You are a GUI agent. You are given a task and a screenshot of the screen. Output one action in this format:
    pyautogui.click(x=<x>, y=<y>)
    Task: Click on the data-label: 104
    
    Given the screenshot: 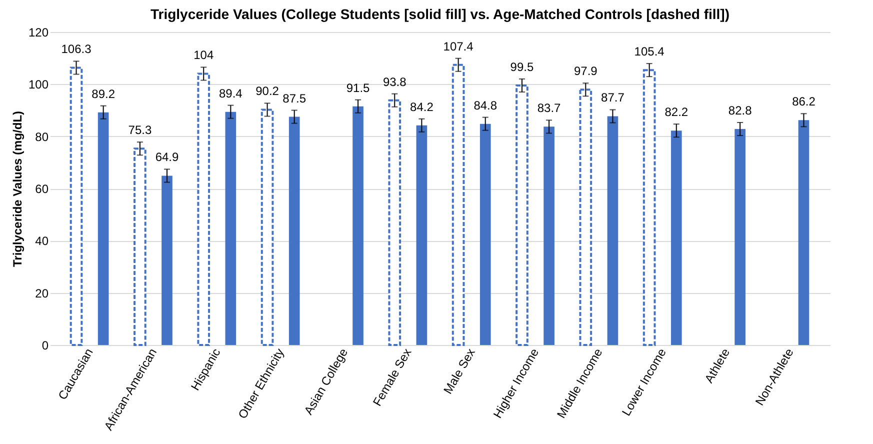 What is the action you would take?
    pyautogui.click(x=204, y=55)
    